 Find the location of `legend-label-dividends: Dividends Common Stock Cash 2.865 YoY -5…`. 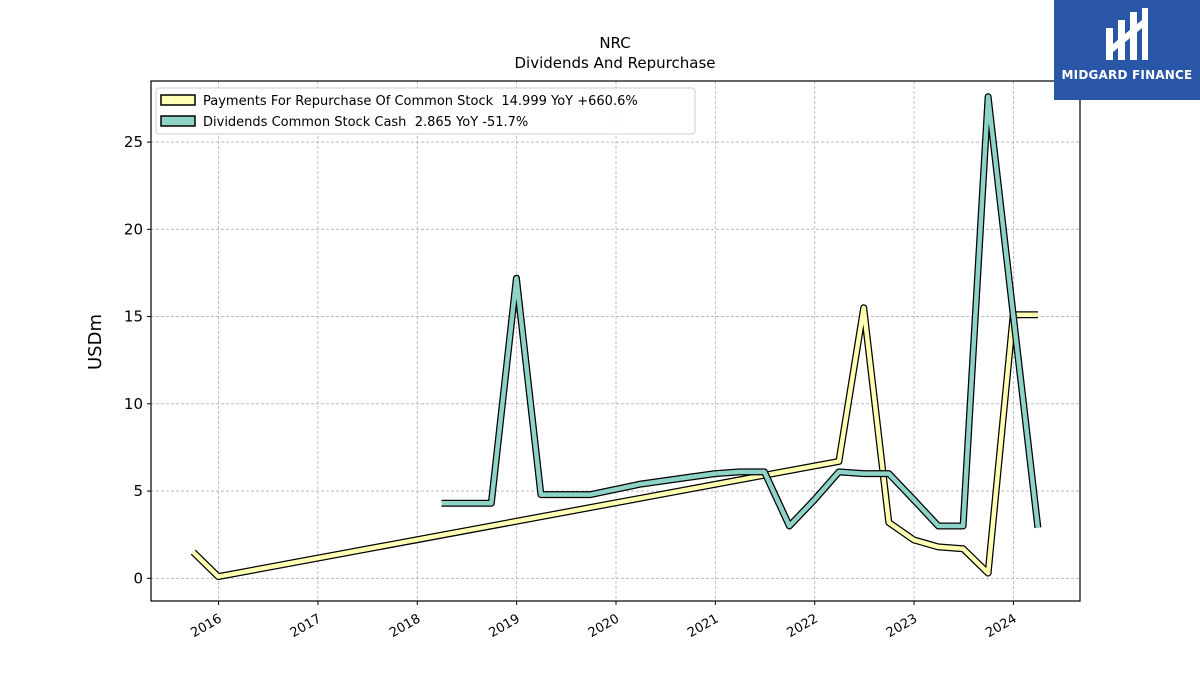

legend-label-dividends: Dividends Common Stock Cash 2.865 YoY -5… is located at coordinates (365, 122).